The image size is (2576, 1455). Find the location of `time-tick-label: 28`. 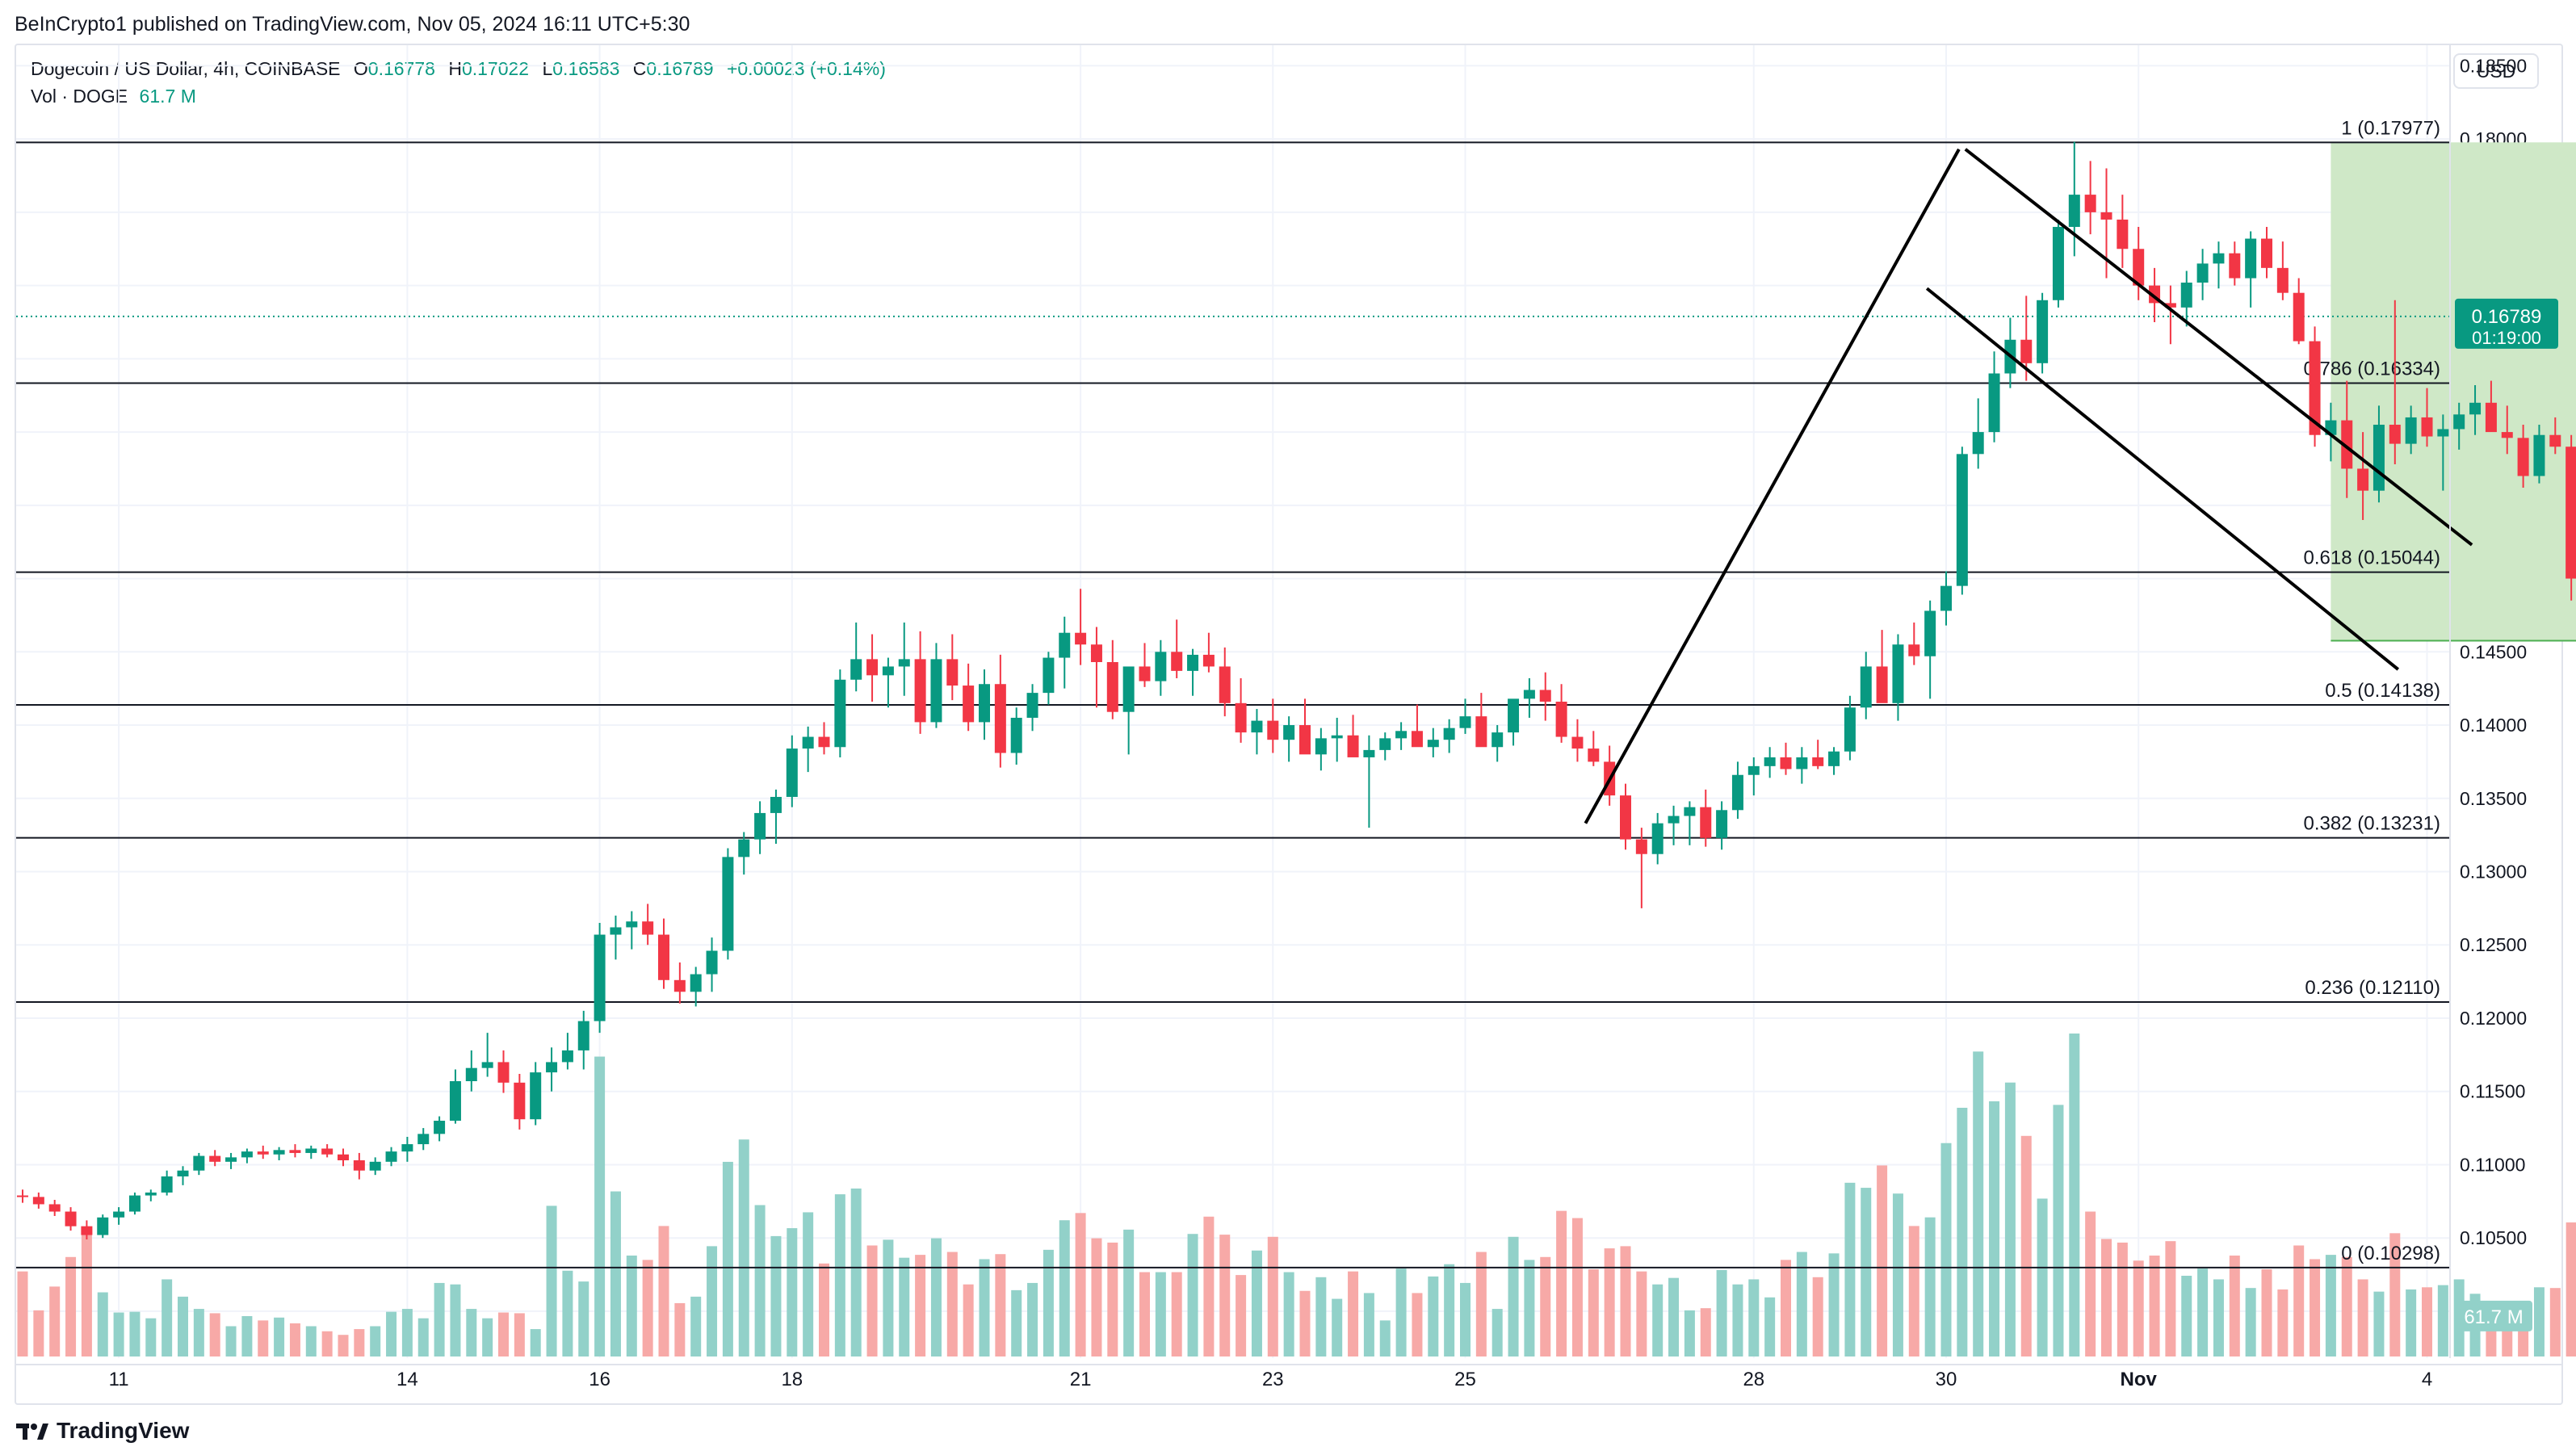

time-tick-label: 28 is located at coordinates (1753, 1379).